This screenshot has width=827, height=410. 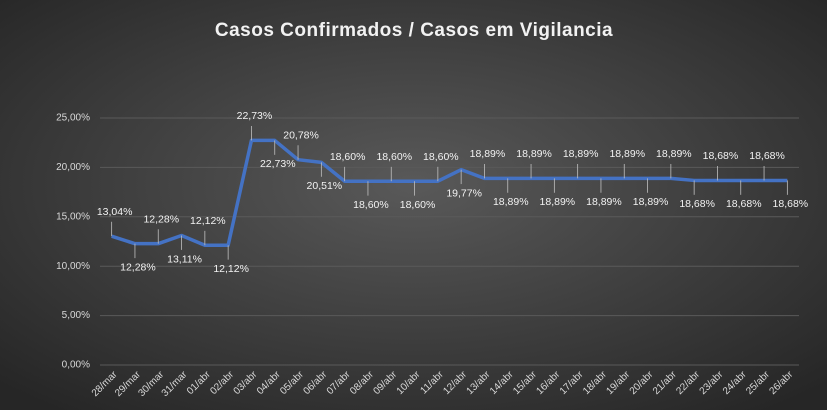 What do you see at coordinates (464, 193) in the screenshot?
I see `data-label: 19,77%` at bounding box center [464, 193].